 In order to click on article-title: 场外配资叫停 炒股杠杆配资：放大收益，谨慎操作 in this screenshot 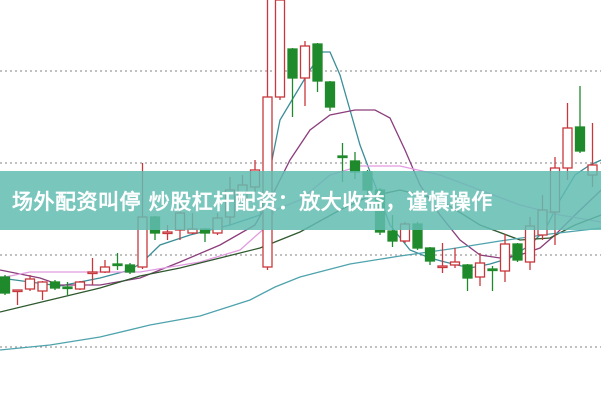, I will do `click(252, 201)`.